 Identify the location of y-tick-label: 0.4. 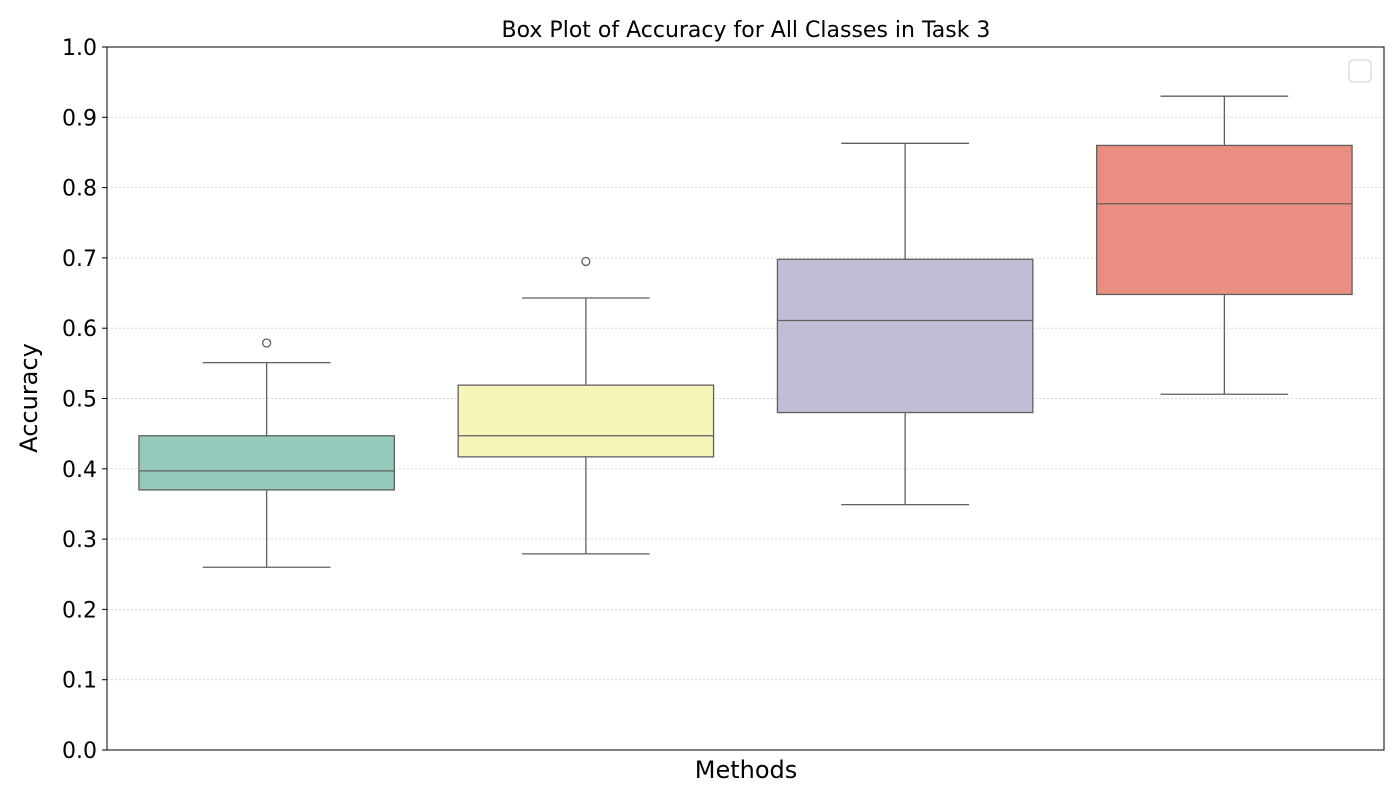
(79, 470).